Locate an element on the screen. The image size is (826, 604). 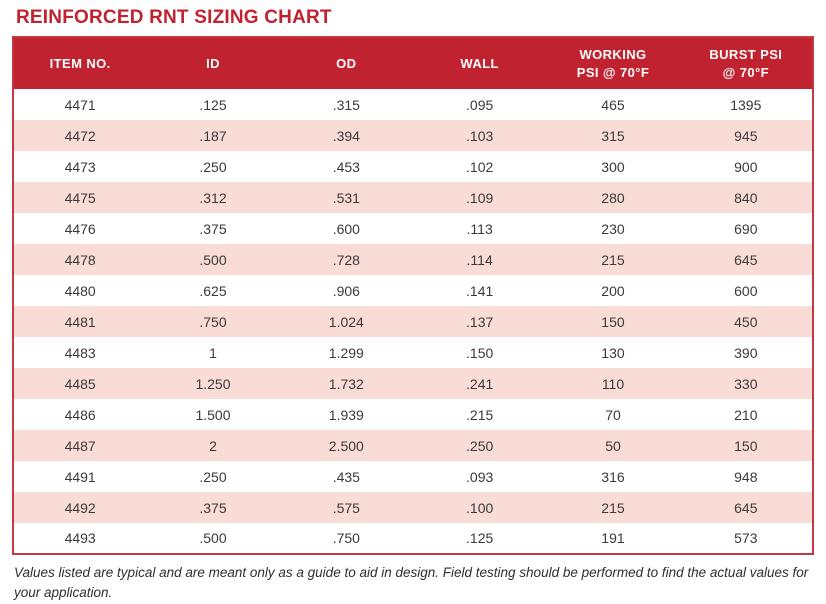
table-cell: .109 is located at coordinates (479, 197).